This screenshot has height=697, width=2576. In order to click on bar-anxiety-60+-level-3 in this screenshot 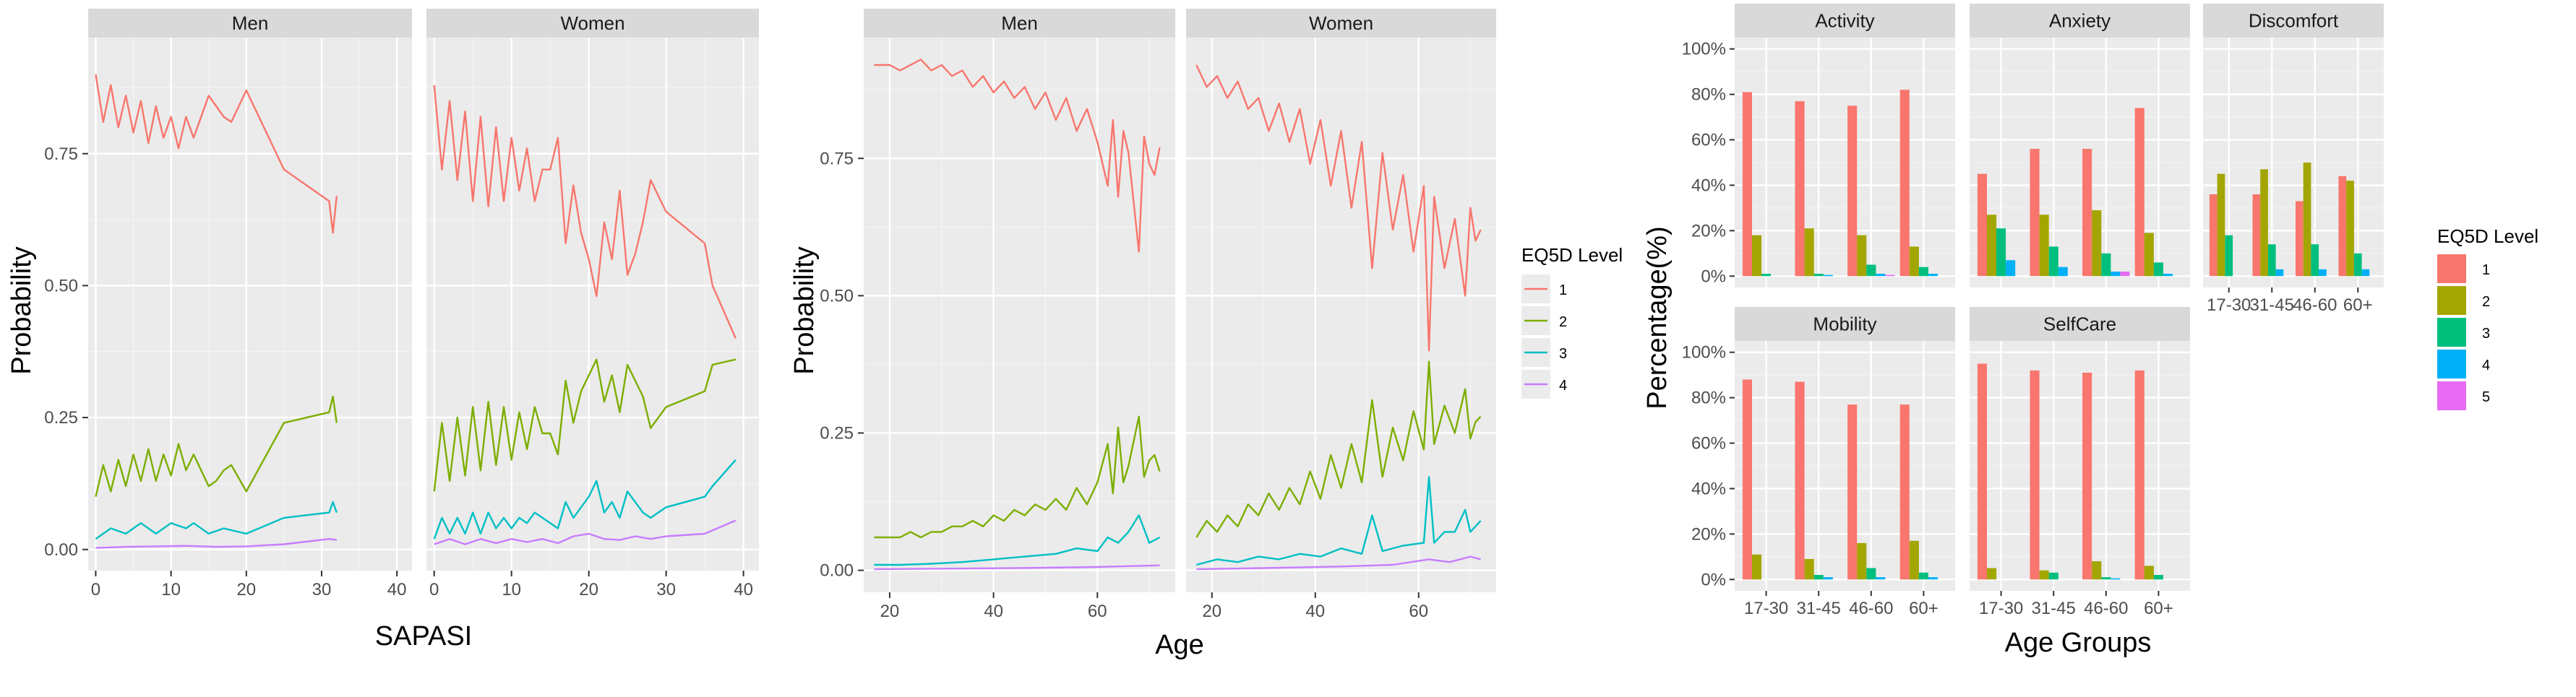, I will do `click(2158, 269)`.